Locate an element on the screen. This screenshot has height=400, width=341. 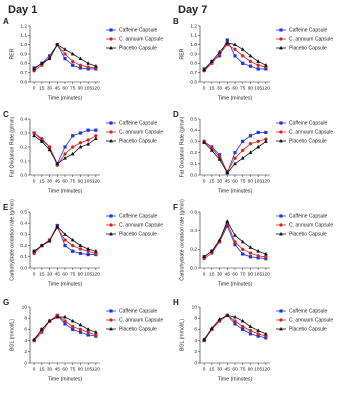
y-axis-label: Carbohydrate oxidation rate (g/min) is located at coordinates (182, 240).